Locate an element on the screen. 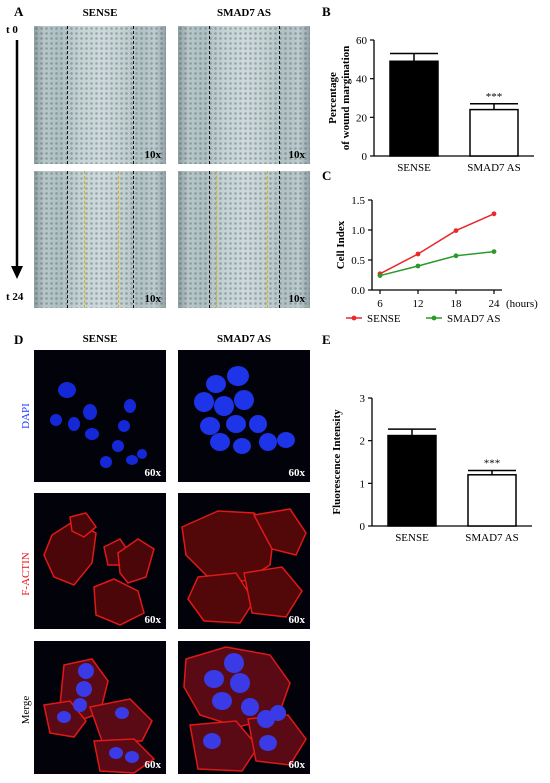  micrograph-dapi-sense: 60x is located at coordinates (100, 416).